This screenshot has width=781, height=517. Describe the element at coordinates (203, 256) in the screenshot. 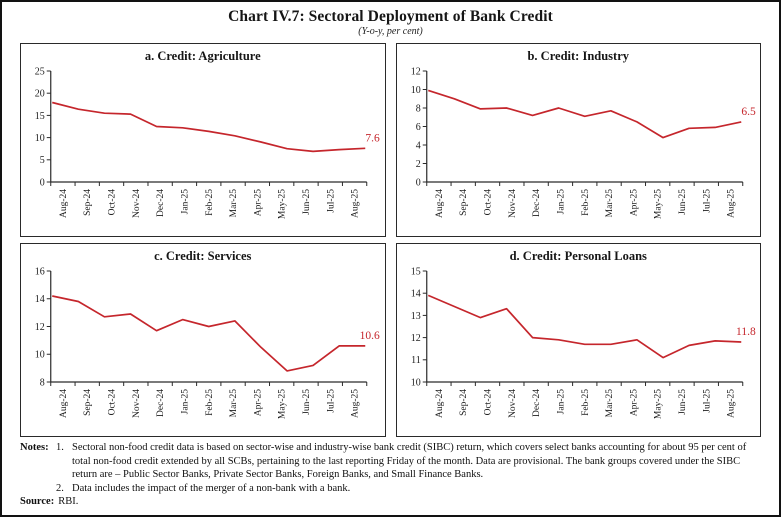

I see `panel-title-services: c. Credit: Services` at that location.